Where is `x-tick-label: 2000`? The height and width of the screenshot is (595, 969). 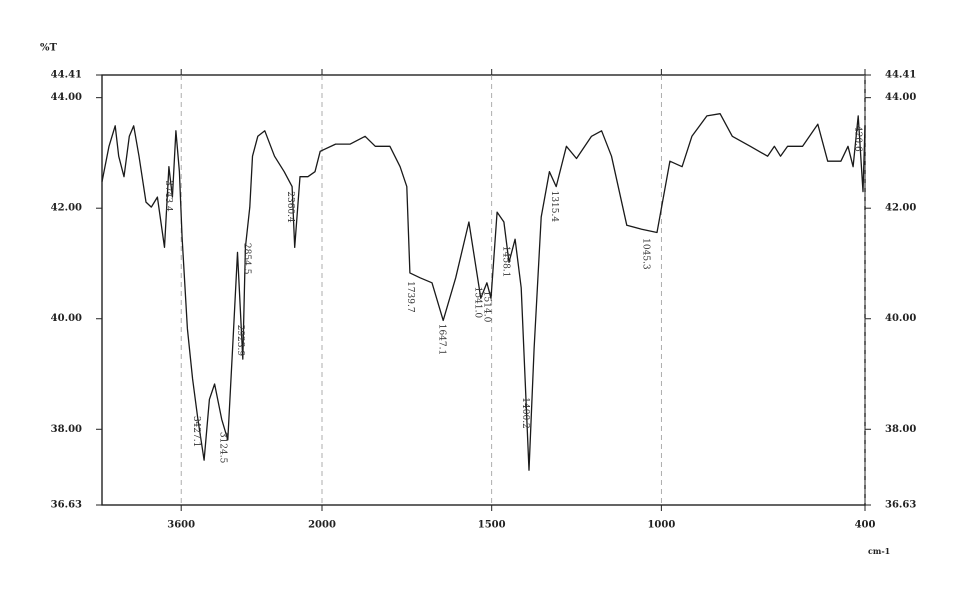
x-tick-label: 2000 is located at coordinates (322, 525).